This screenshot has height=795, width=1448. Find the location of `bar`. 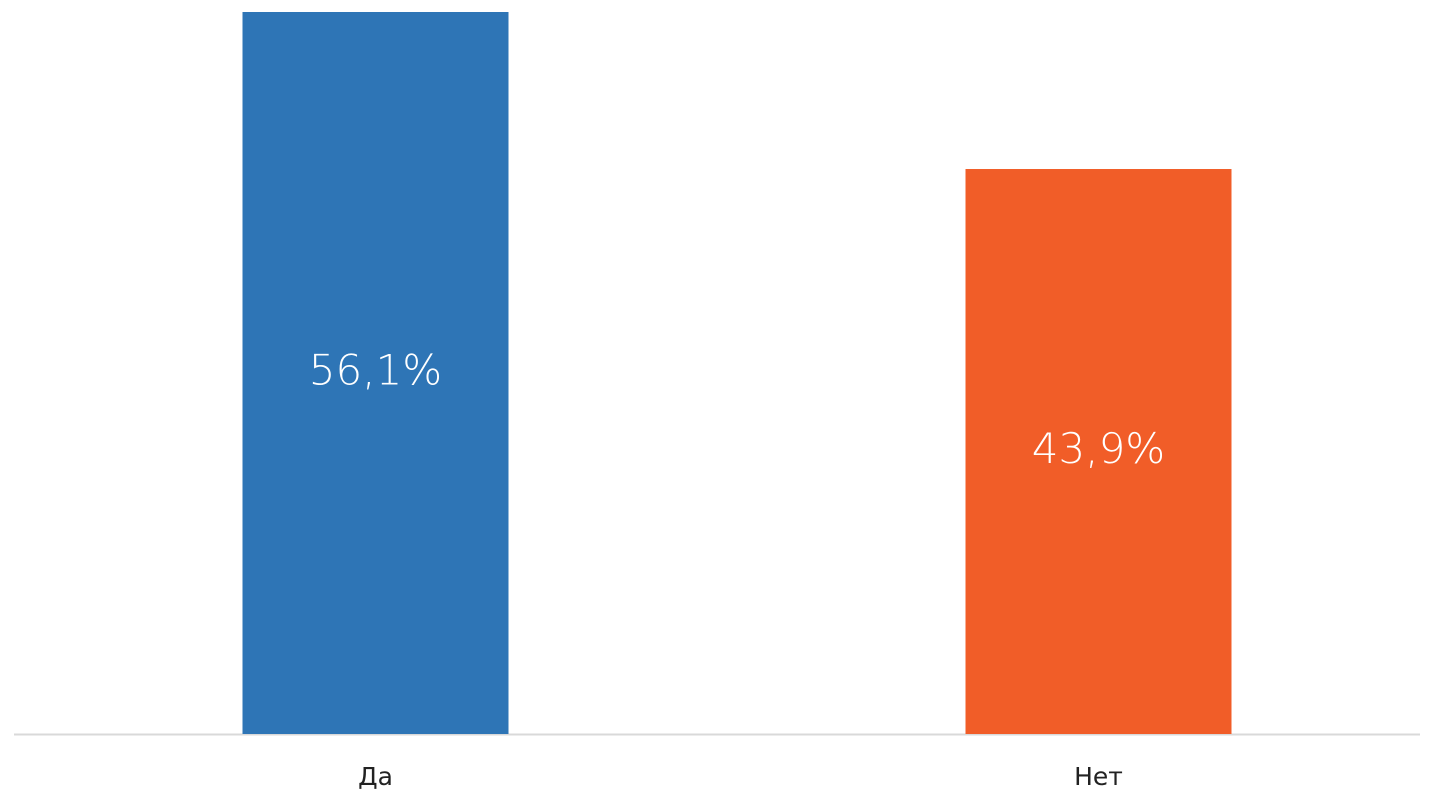

bar is located at coordinates (1098, 452).